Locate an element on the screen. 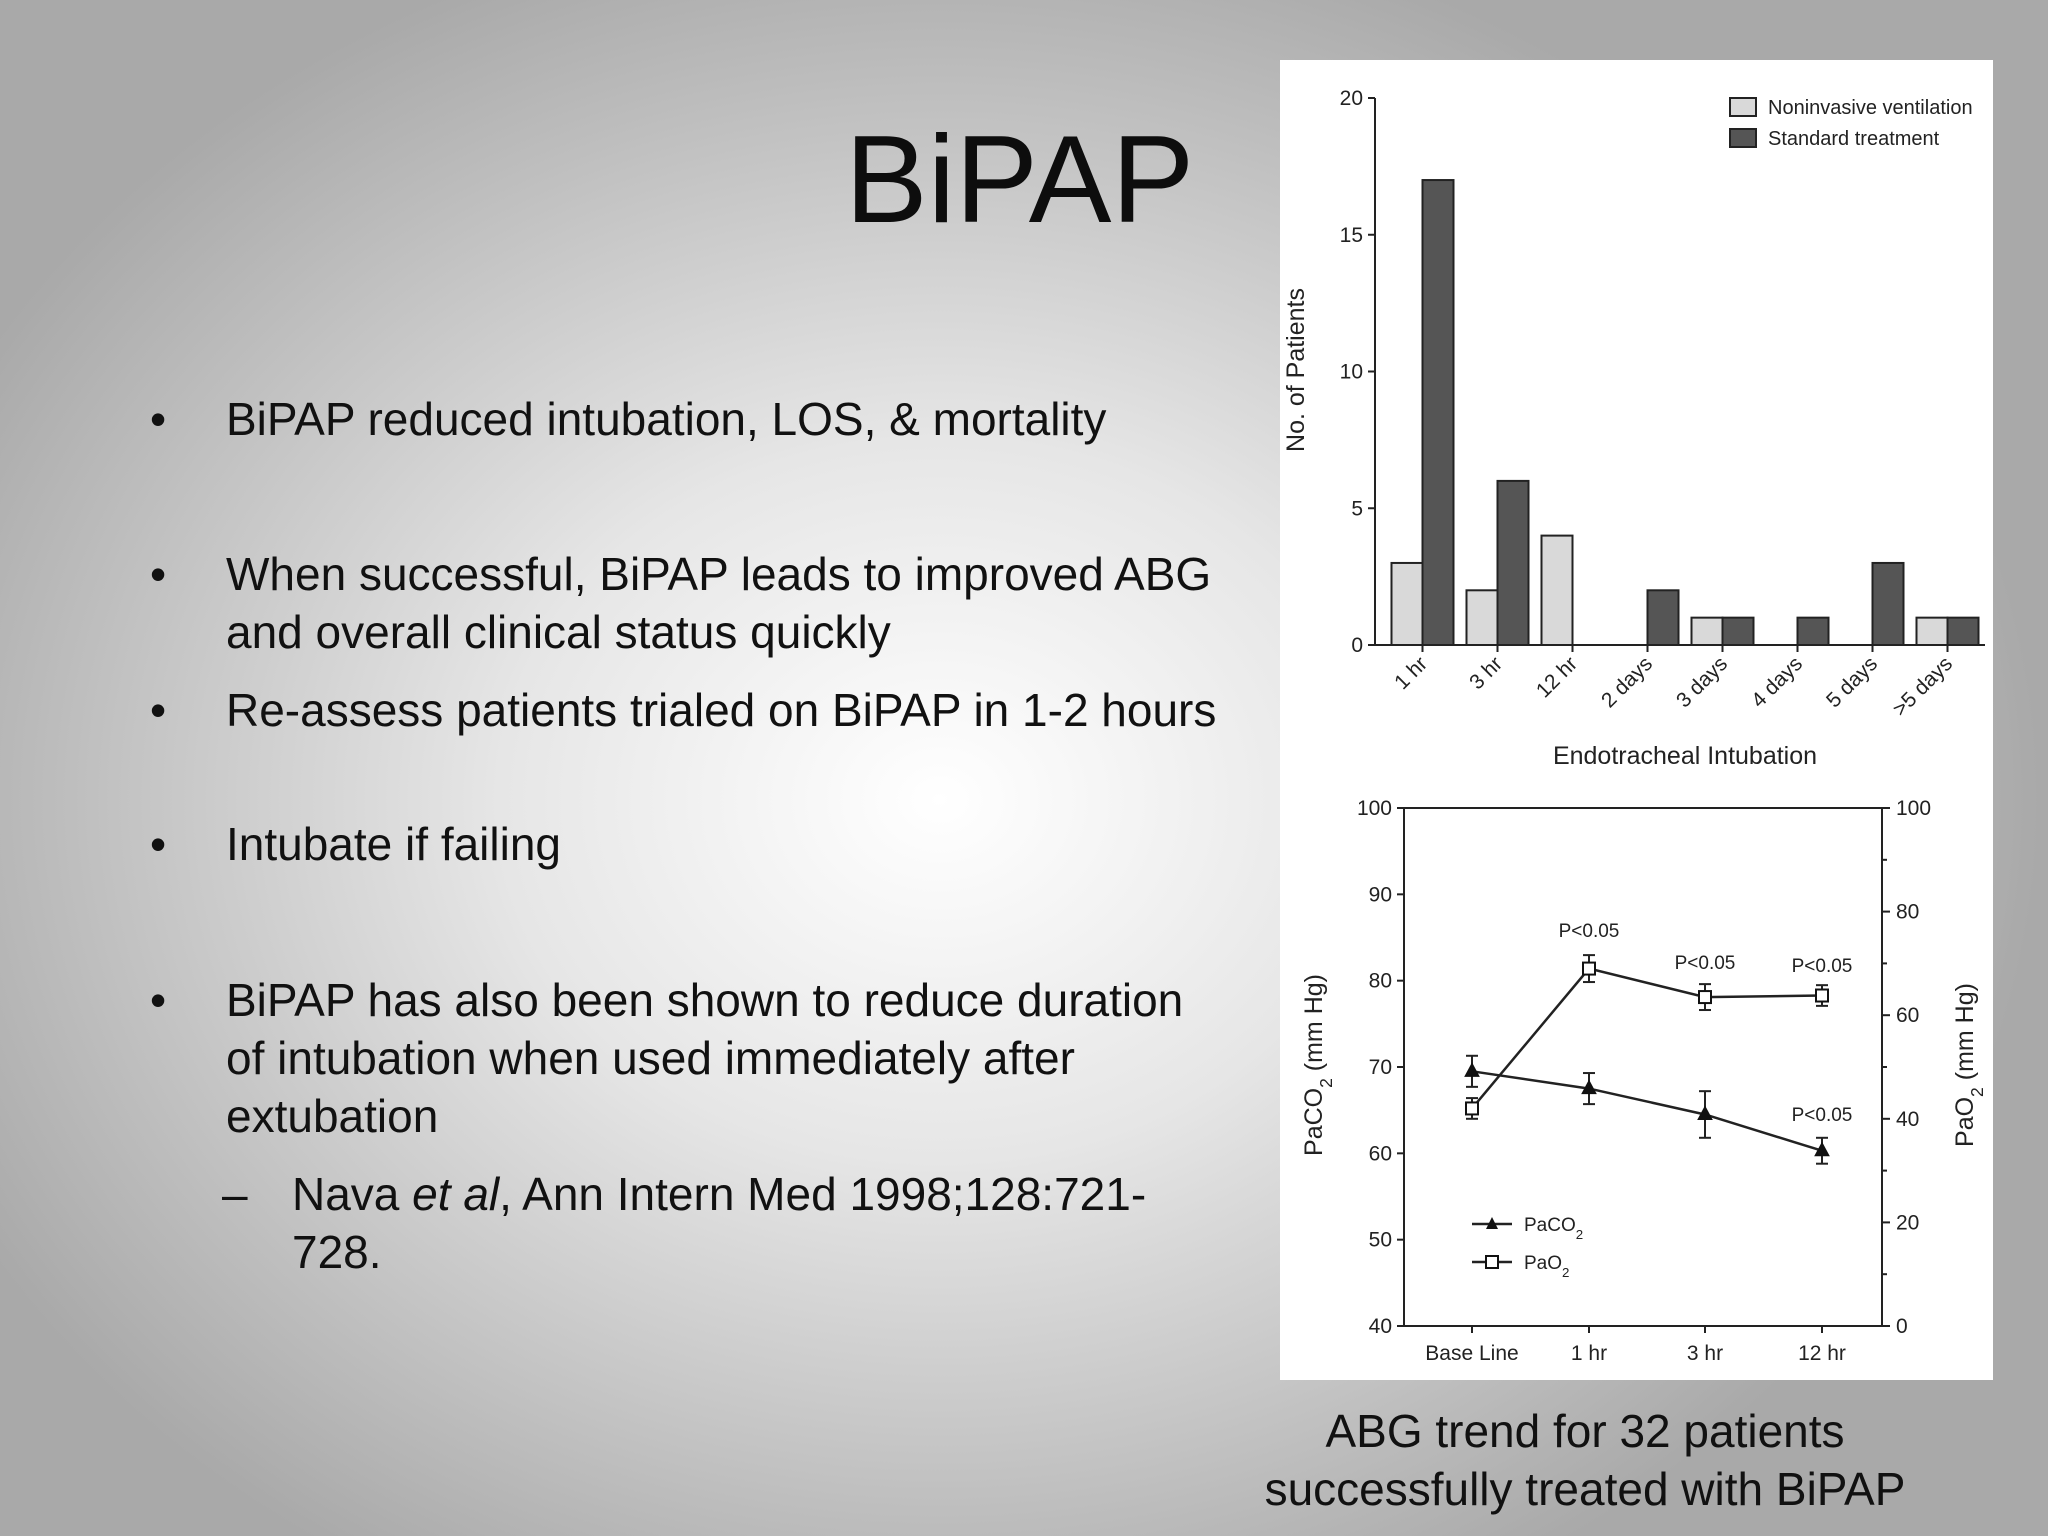 The height and width of the screenshot is (1536, 2048). line-left-tick-label: 70 is located at coordinates (1380, 1067).